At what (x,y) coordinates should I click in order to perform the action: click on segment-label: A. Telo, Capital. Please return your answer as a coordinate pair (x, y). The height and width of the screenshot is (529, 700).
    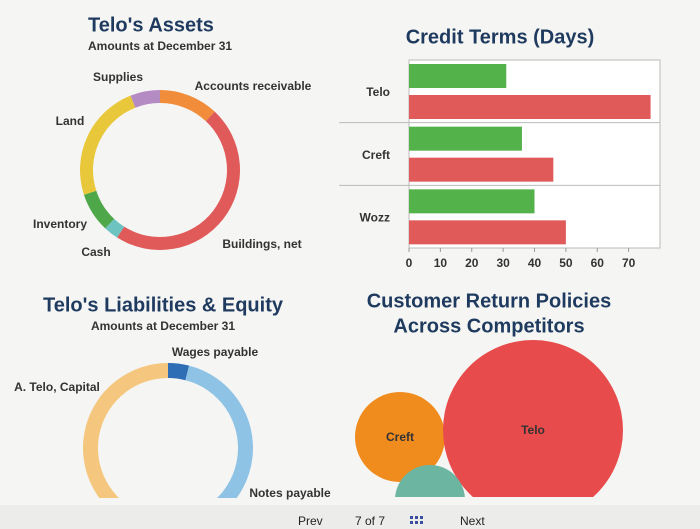
    Looking at the image, I should click on (57, 387).